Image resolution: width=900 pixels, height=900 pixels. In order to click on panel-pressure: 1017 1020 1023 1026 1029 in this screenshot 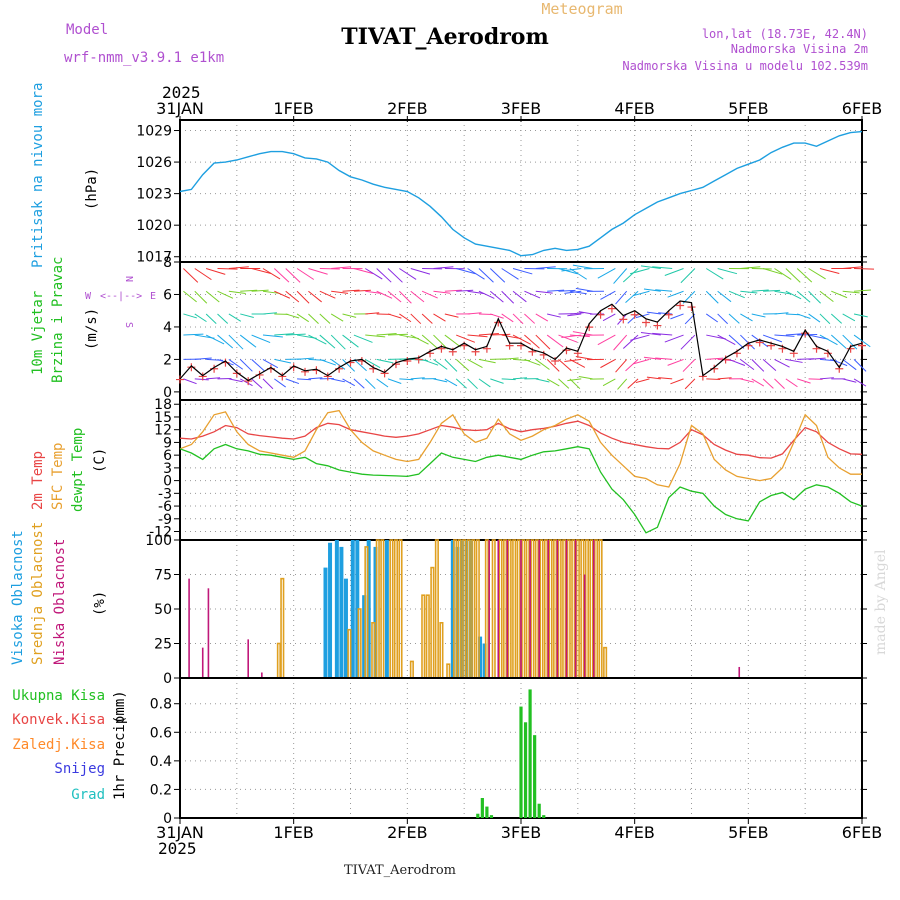, I will do `click(501, 192)`.